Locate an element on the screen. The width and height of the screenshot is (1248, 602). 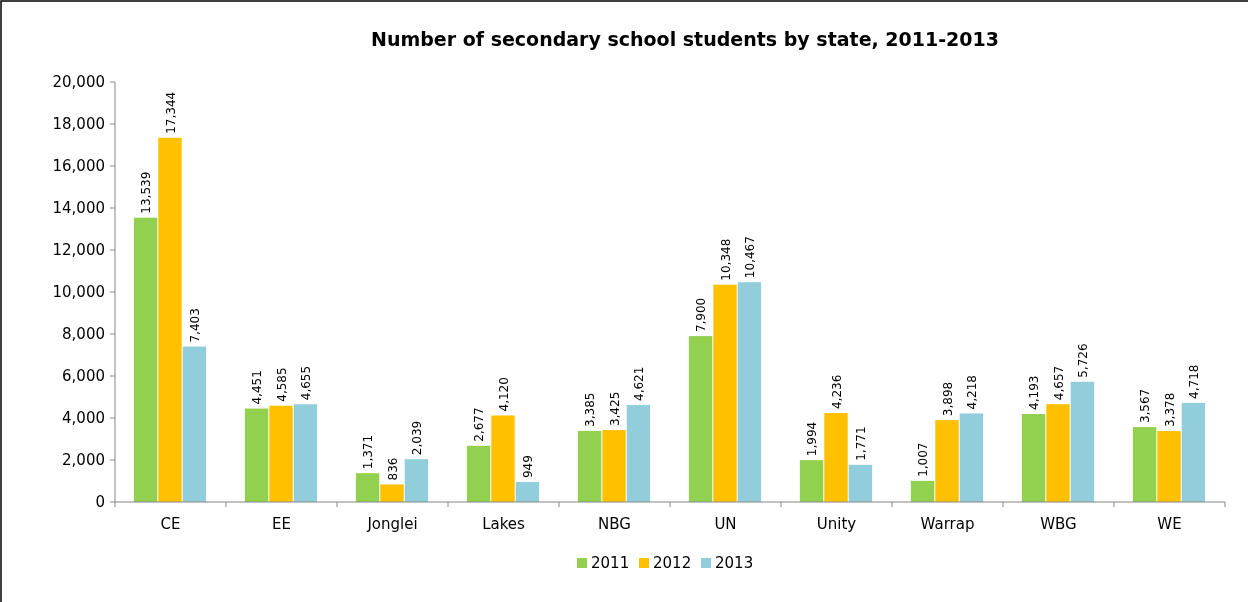
y-tick-label: 14,000 is located at coordinates (78, 208).